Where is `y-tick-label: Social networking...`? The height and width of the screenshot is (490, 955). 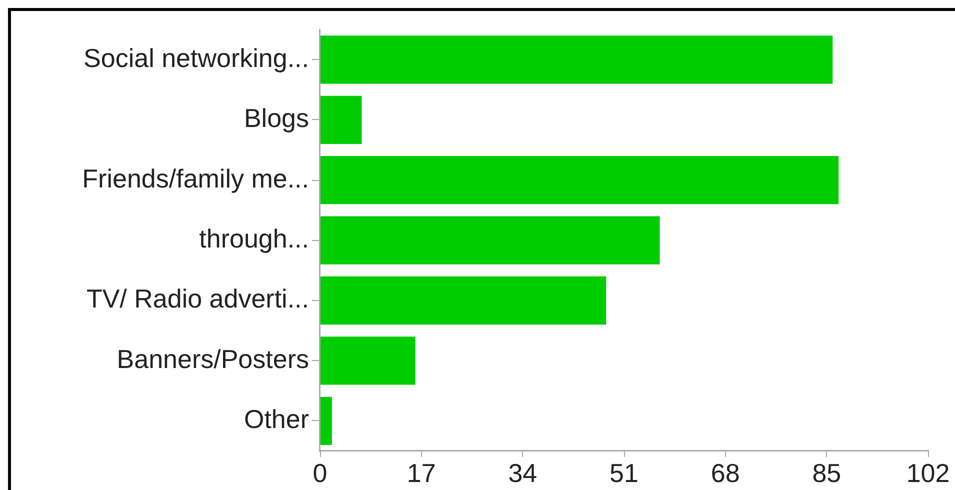
y-tick-label: Social networking... is located at coordinates (196, 57).